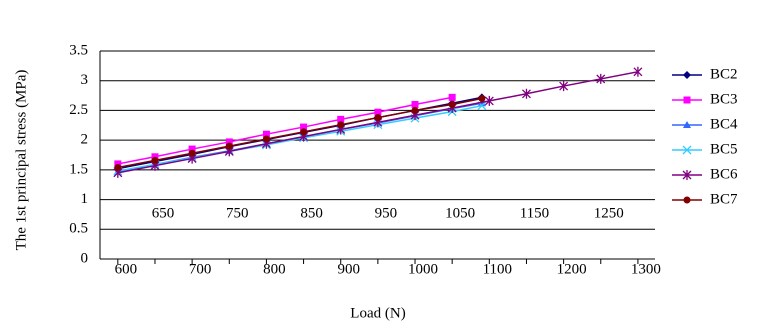 Image resolution: width=768 pixels, height=326 pixels. I want to click on legend-label: BC7, so click(724, 199).